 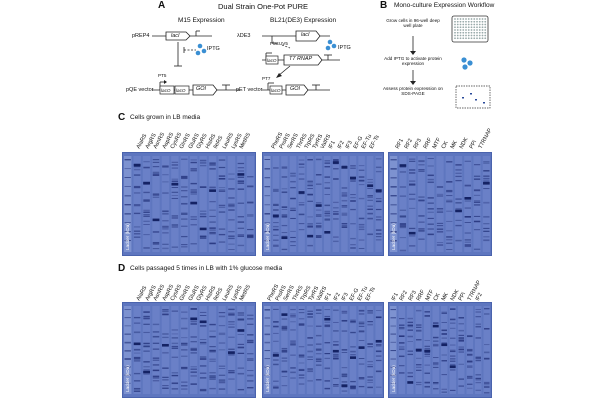 What do you see at coordinates (263, 6) in the screenshot?
I see `panel-a-title: Dual Strain One-Pot PURE` at bounding box center [263, 6].